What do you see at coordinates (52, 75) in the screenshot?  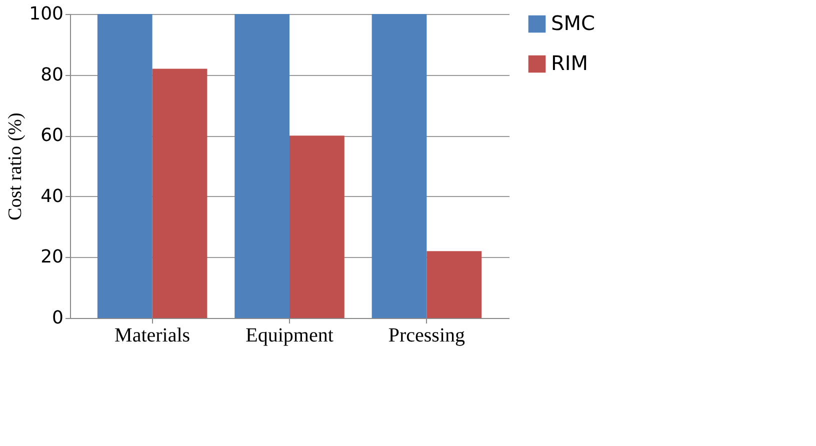 I see `y-tick-label: 80` at bounding box center [52, 75].